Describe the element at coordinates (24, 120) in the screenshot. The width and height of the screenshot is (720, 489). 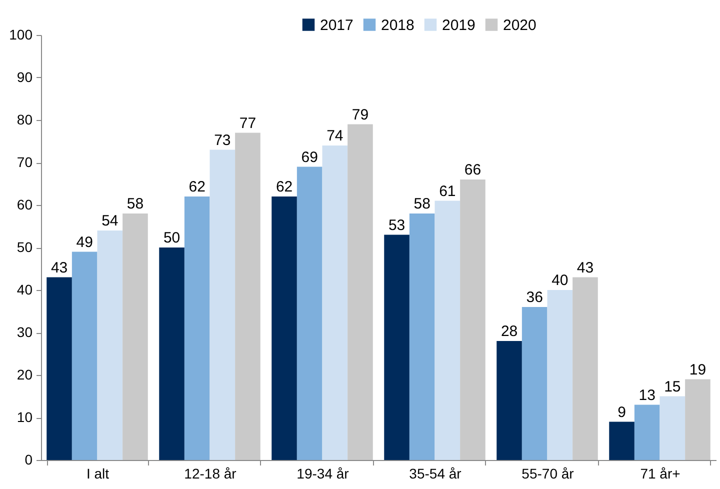
I see `y-tick-label: 80` at that location.